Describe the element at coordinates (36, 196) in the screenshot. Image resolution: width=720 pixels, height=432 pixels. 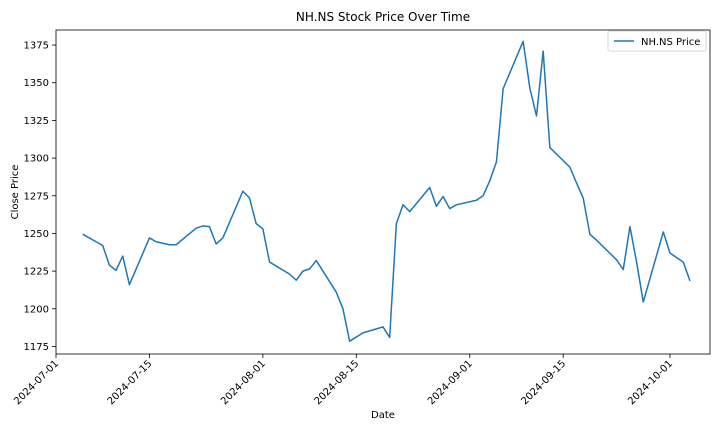
I see `y-tick-label: 1275` at that location.